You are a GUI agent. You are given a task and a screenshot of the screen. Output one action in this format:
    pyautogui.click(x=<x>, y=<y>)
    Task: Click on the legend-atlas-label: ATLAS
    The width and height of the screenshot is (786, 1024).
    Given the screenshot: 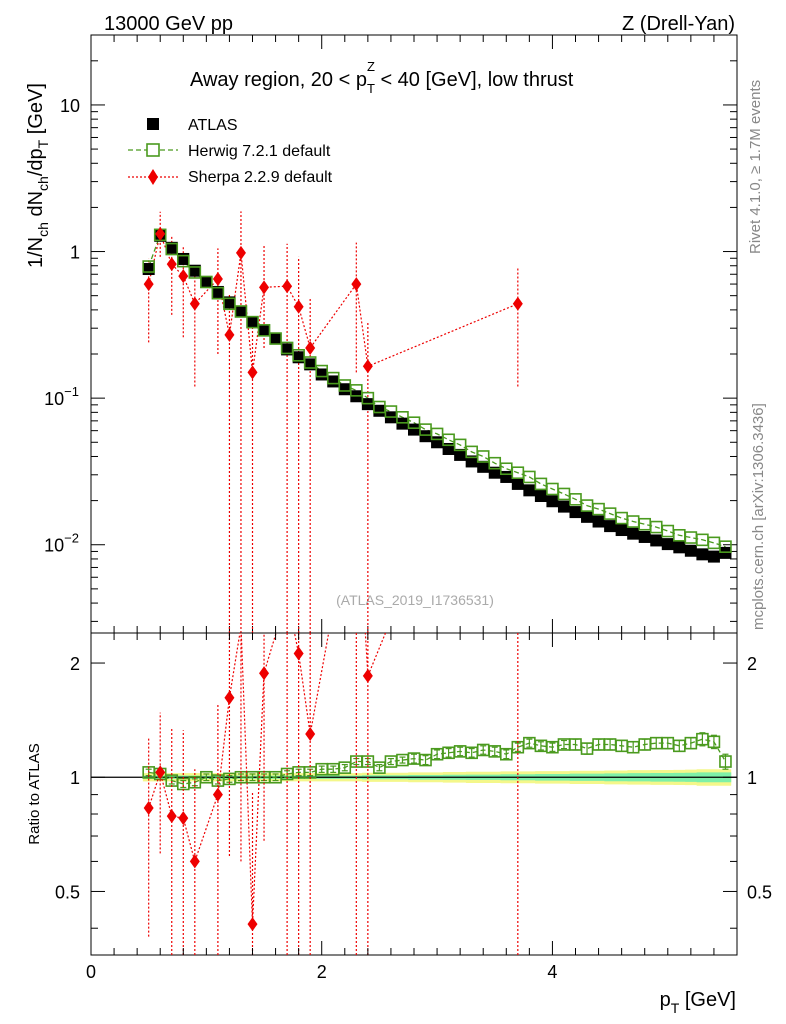 What is the action you would take?
    pyautogui.click(x=213, y=125)
    